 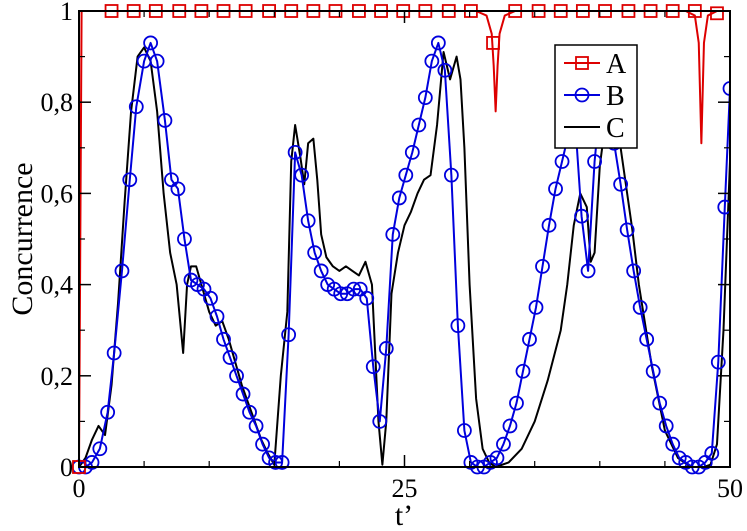 What do you see at coordinates (405, 488) in the screenshot?
I see `x-tick-label: 25` at bounding box center [405, 488].